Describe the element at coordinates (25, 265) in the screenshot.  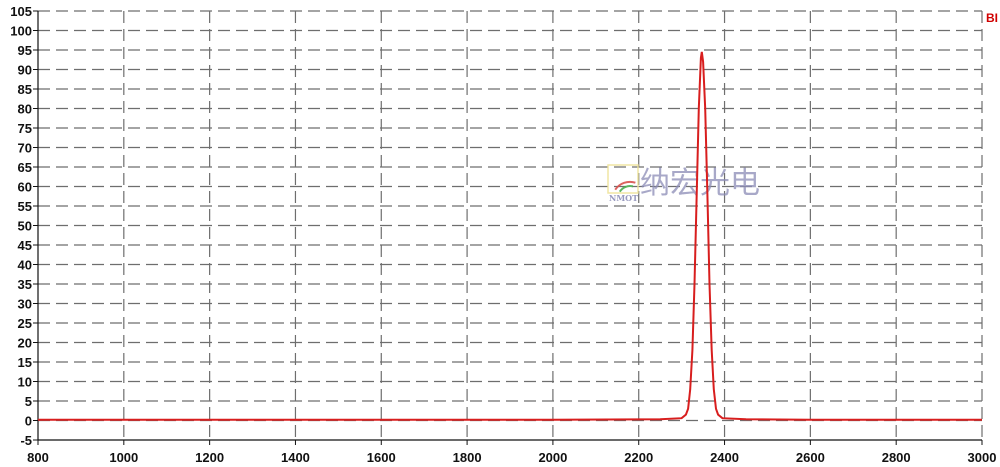
I see `y-tick-label: 40` at that location.